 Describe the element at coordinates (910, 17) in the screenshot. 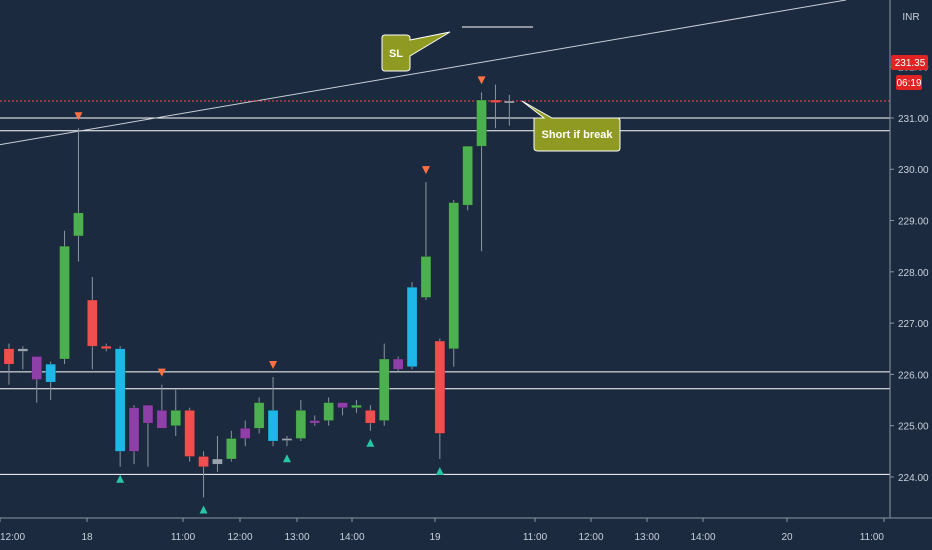

I see `currency-label: INR` at that location.